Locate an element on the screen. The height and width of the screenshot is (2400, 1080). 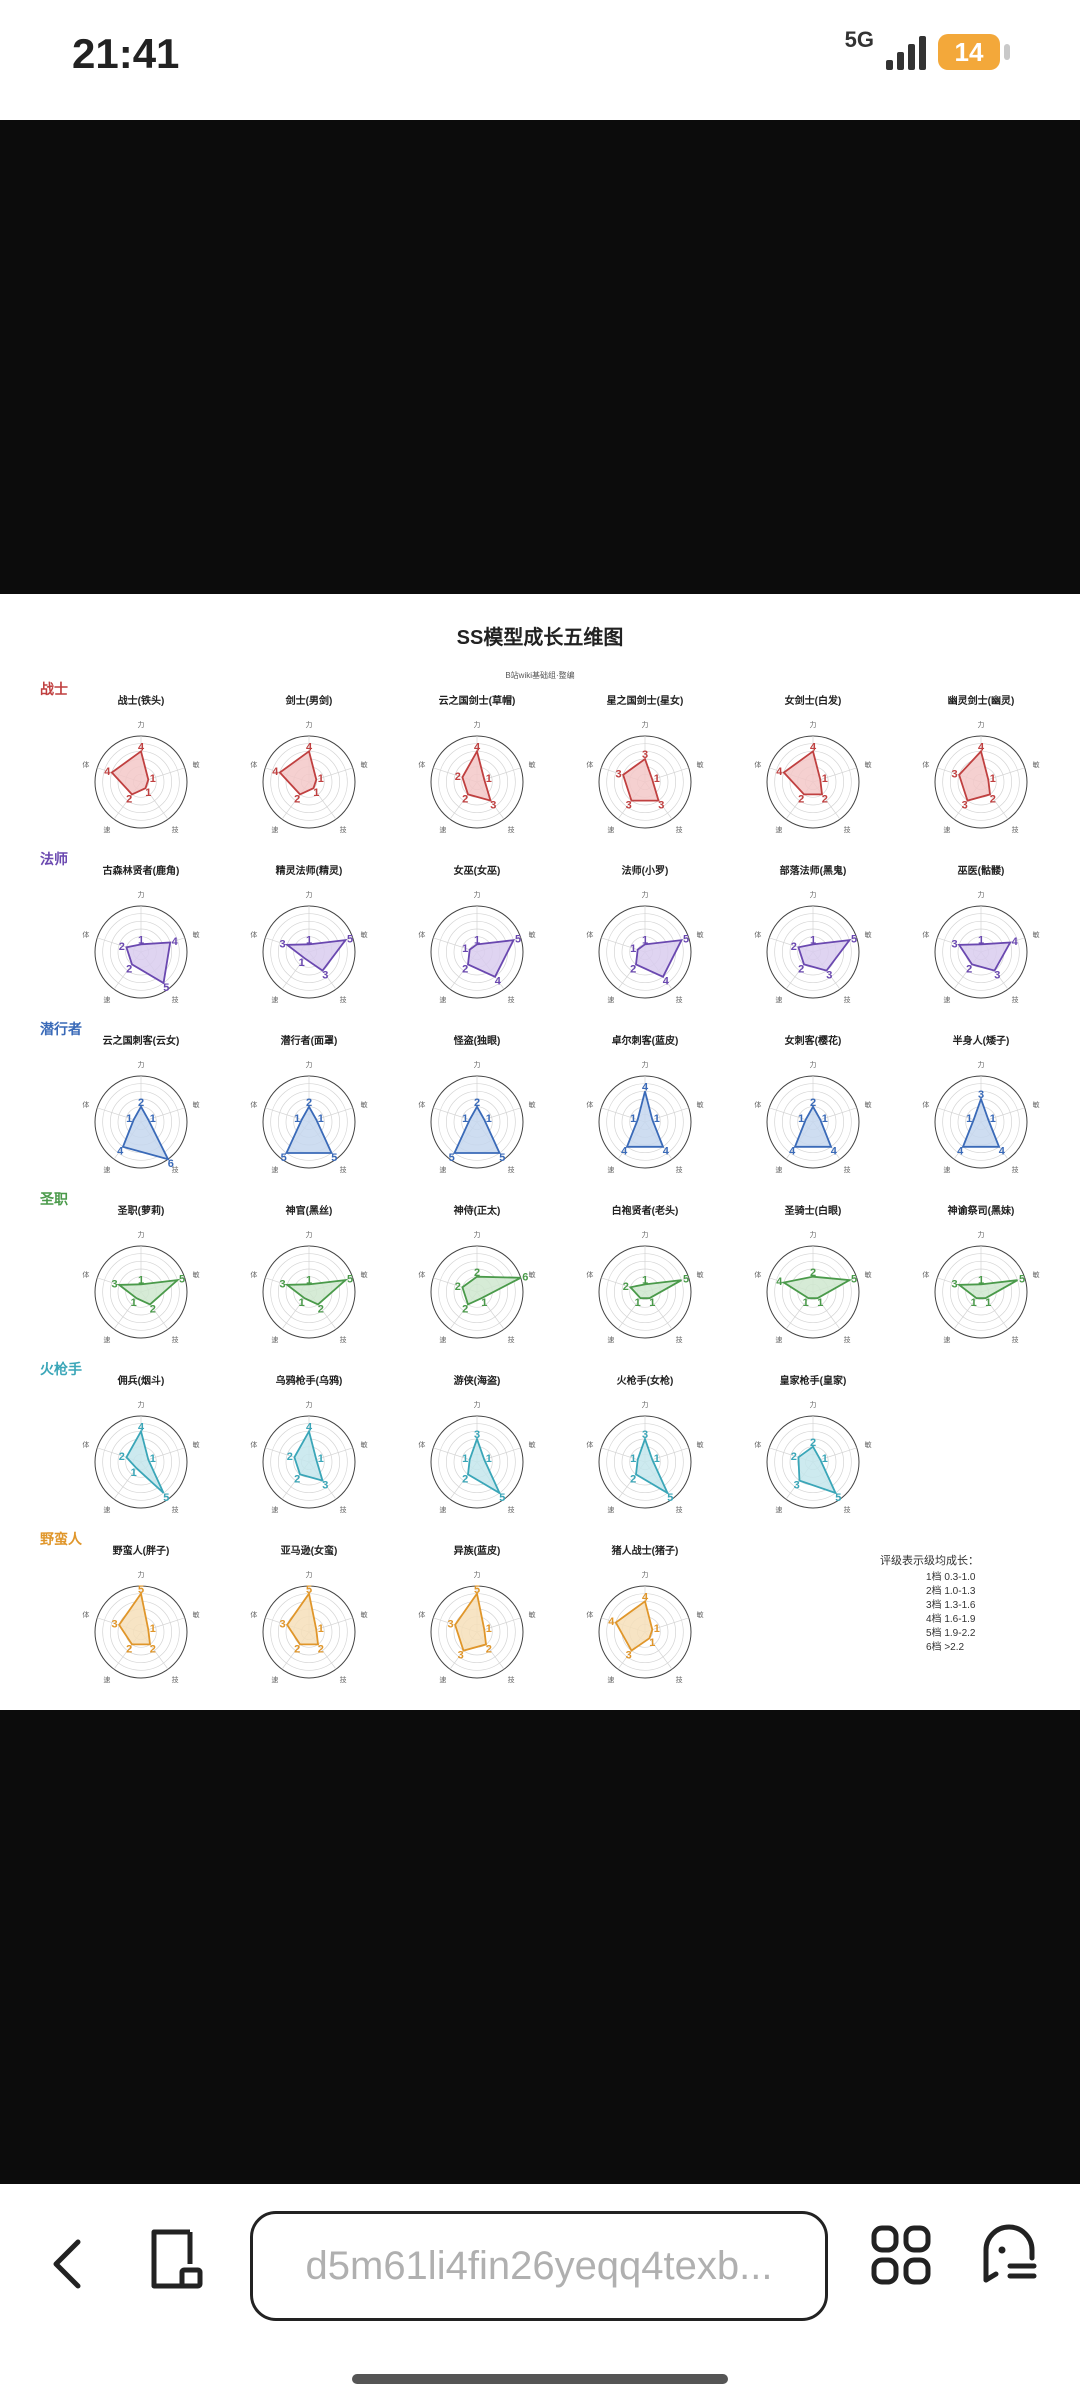
radar-chart: 卓尔刺客(蓝皮) 力敏技 速 体 4 1 4 4 1 is located at coordinates (644, 1104).